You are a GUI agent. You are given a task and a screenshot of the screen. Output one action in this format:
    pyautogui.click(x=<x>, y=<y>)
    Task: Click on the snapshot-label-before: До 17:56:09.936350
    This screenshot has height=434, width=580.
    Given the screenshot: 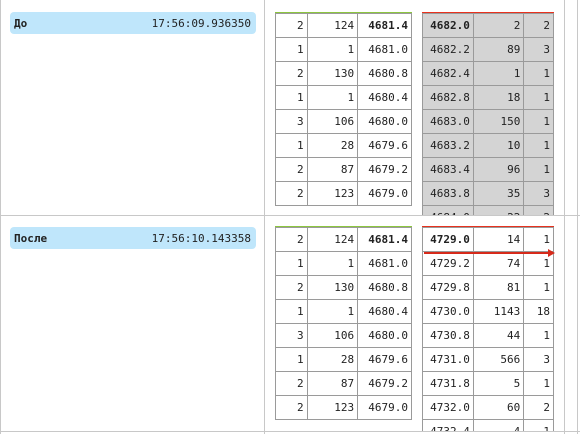 What is the action you would take?
    pyautogui.click(x=133, y=23)
    